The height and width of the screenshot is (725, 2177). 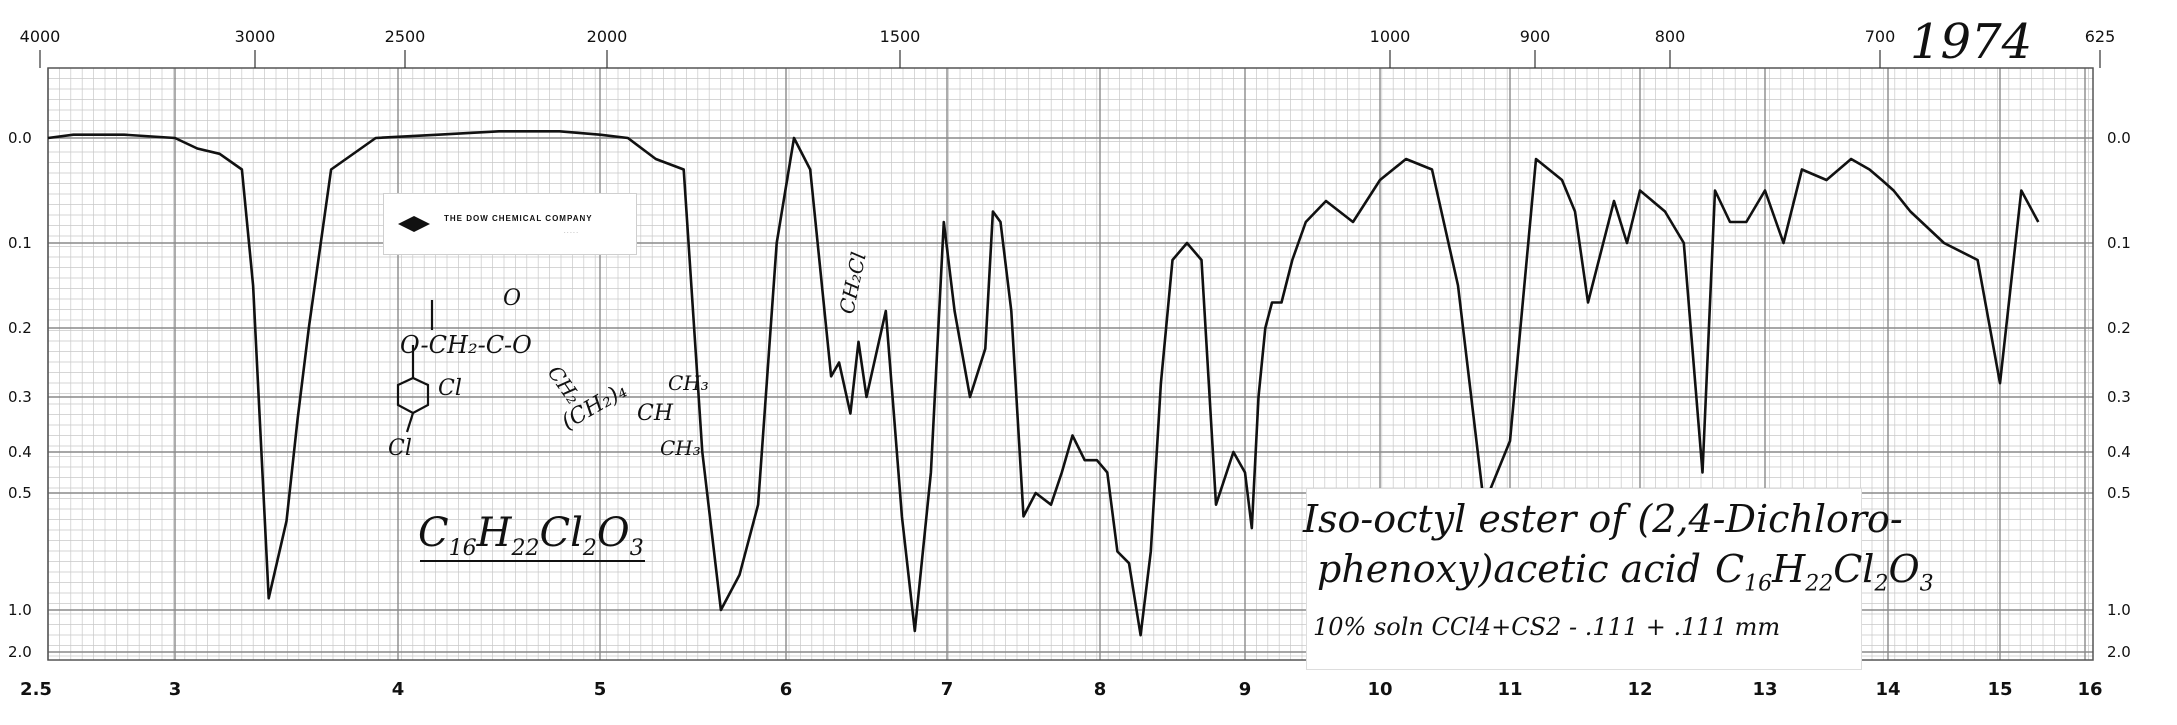 I want to click on absorbance-tick-right: 2.0, so click(x=2119, y=652).